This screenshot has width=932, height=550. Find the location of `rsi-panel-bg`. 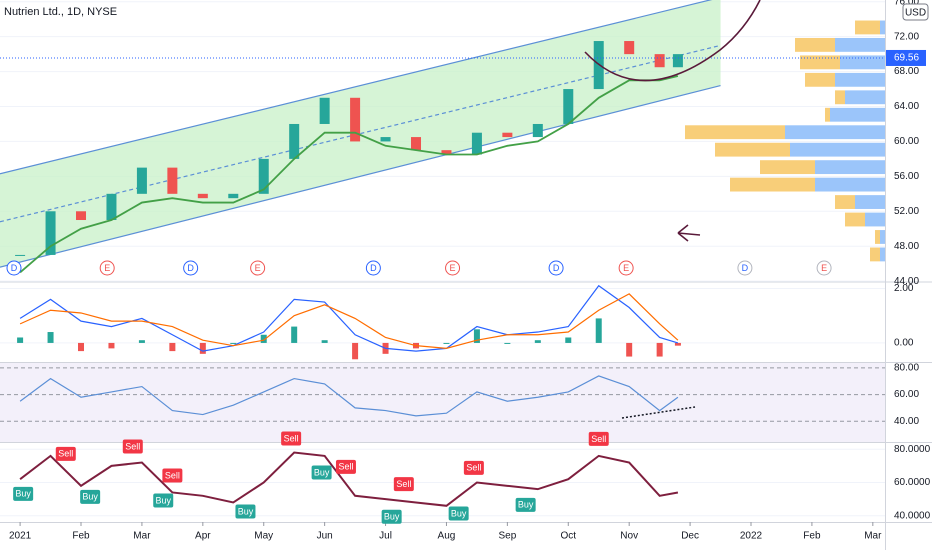

rsi-panel-bg is located at coordinates (442, 402).